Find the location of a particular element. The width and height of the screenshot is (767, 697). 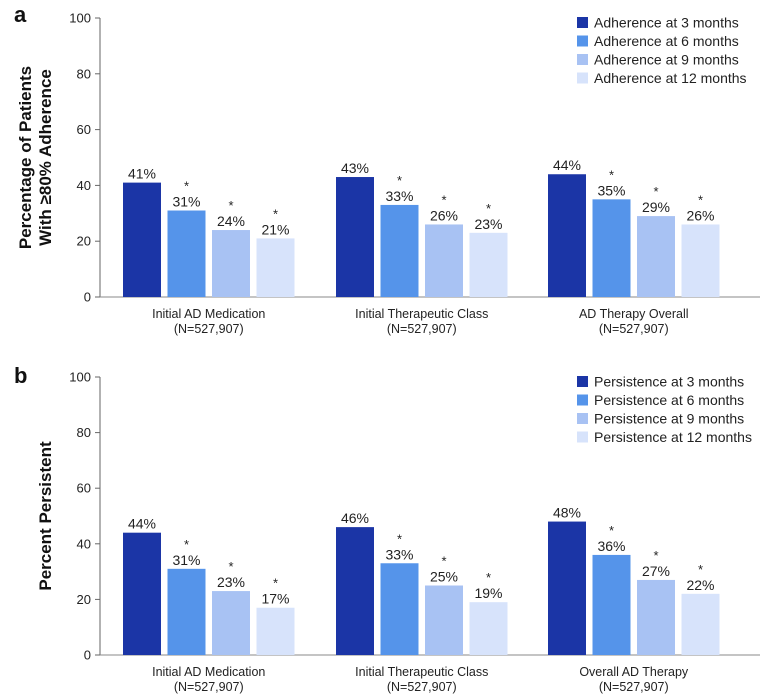

legend-label: Persistence at 6 months is located at coordinates (669, 400).